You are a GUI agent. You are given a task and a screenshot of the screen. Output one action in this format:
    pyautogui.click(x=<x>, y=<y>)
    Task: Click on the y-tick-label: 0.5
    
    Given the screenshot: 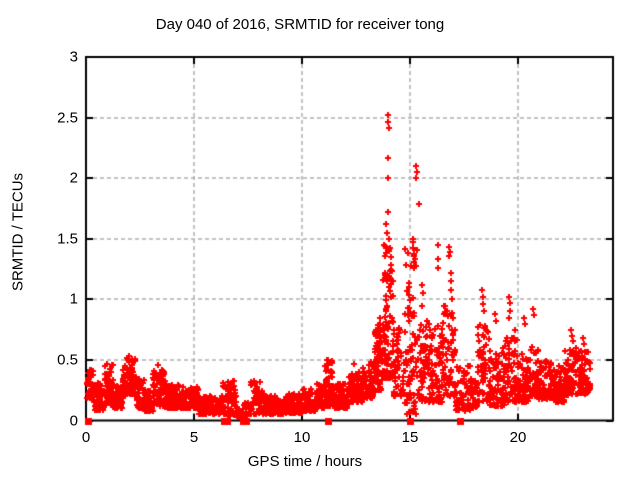 What is the action you would take?
    pyautogui.click(x=67, y=360)
    